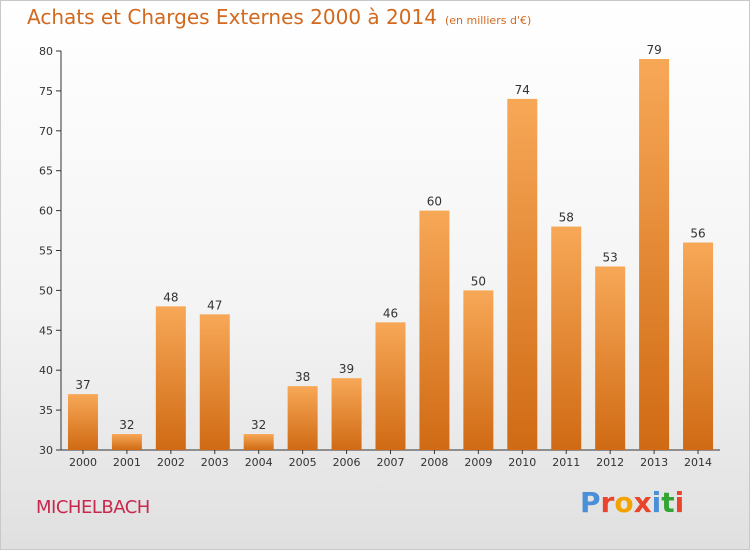  I want to click on logo-letter: P, so click(590, 502).